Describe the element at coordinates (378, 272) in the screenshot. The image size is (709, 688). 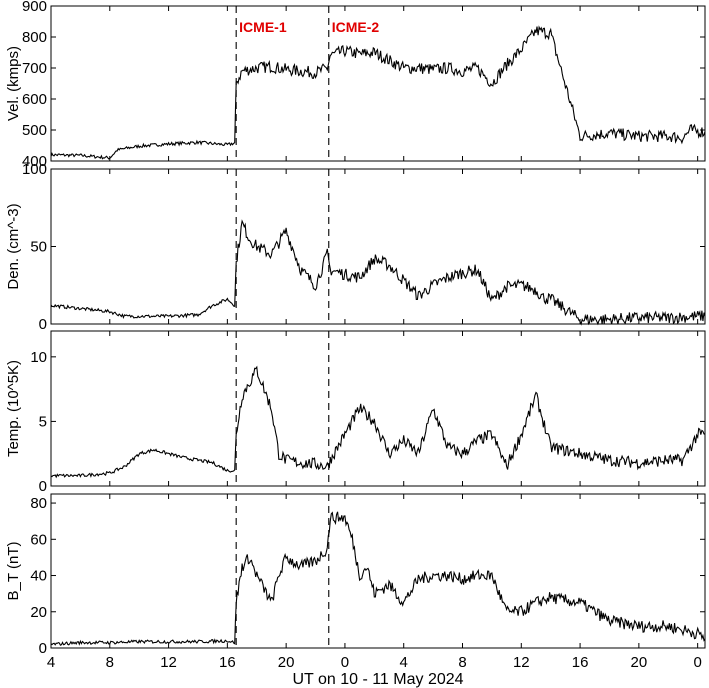
I see `data-series-line` at that location.